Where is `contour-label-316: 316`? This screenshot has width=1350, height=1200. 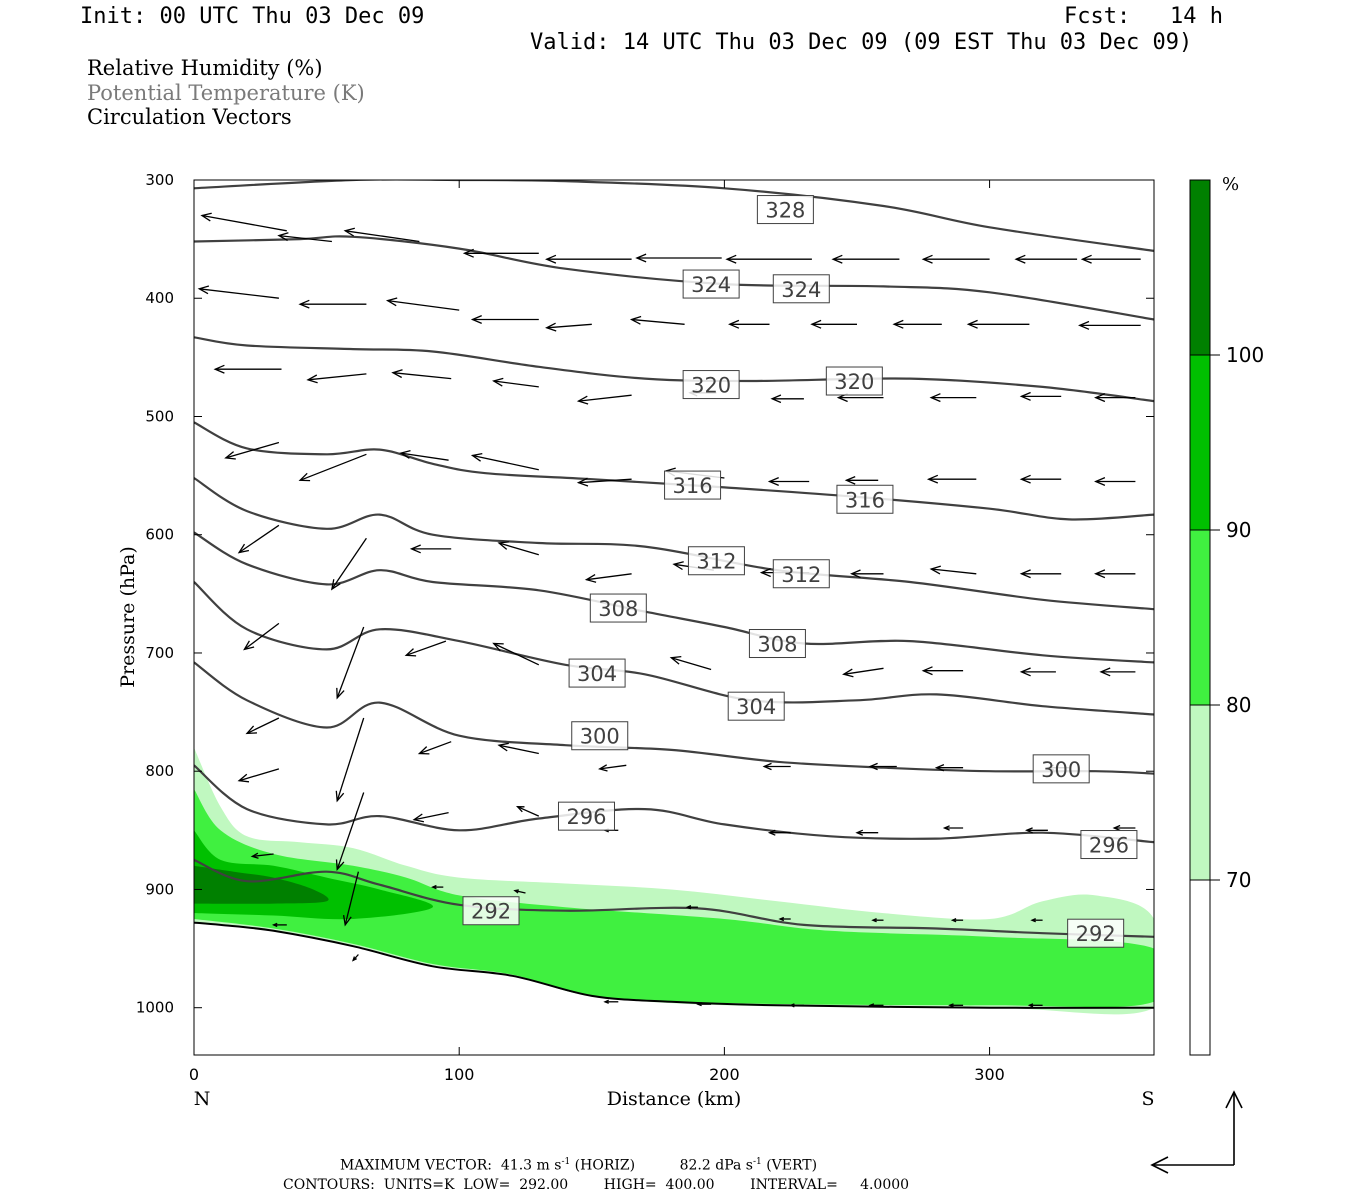 contour-label-316: 316 is located at coordinates (865, 499).